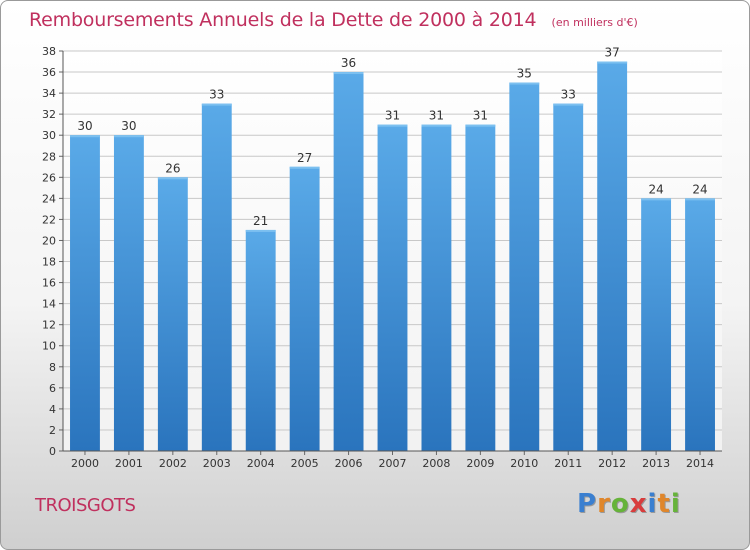 The height and width of the screenshot is (550, 750). Describe the element at coordinates (85, 505) in the screenshot. I see `city-name: TROISGOTS` at that location.